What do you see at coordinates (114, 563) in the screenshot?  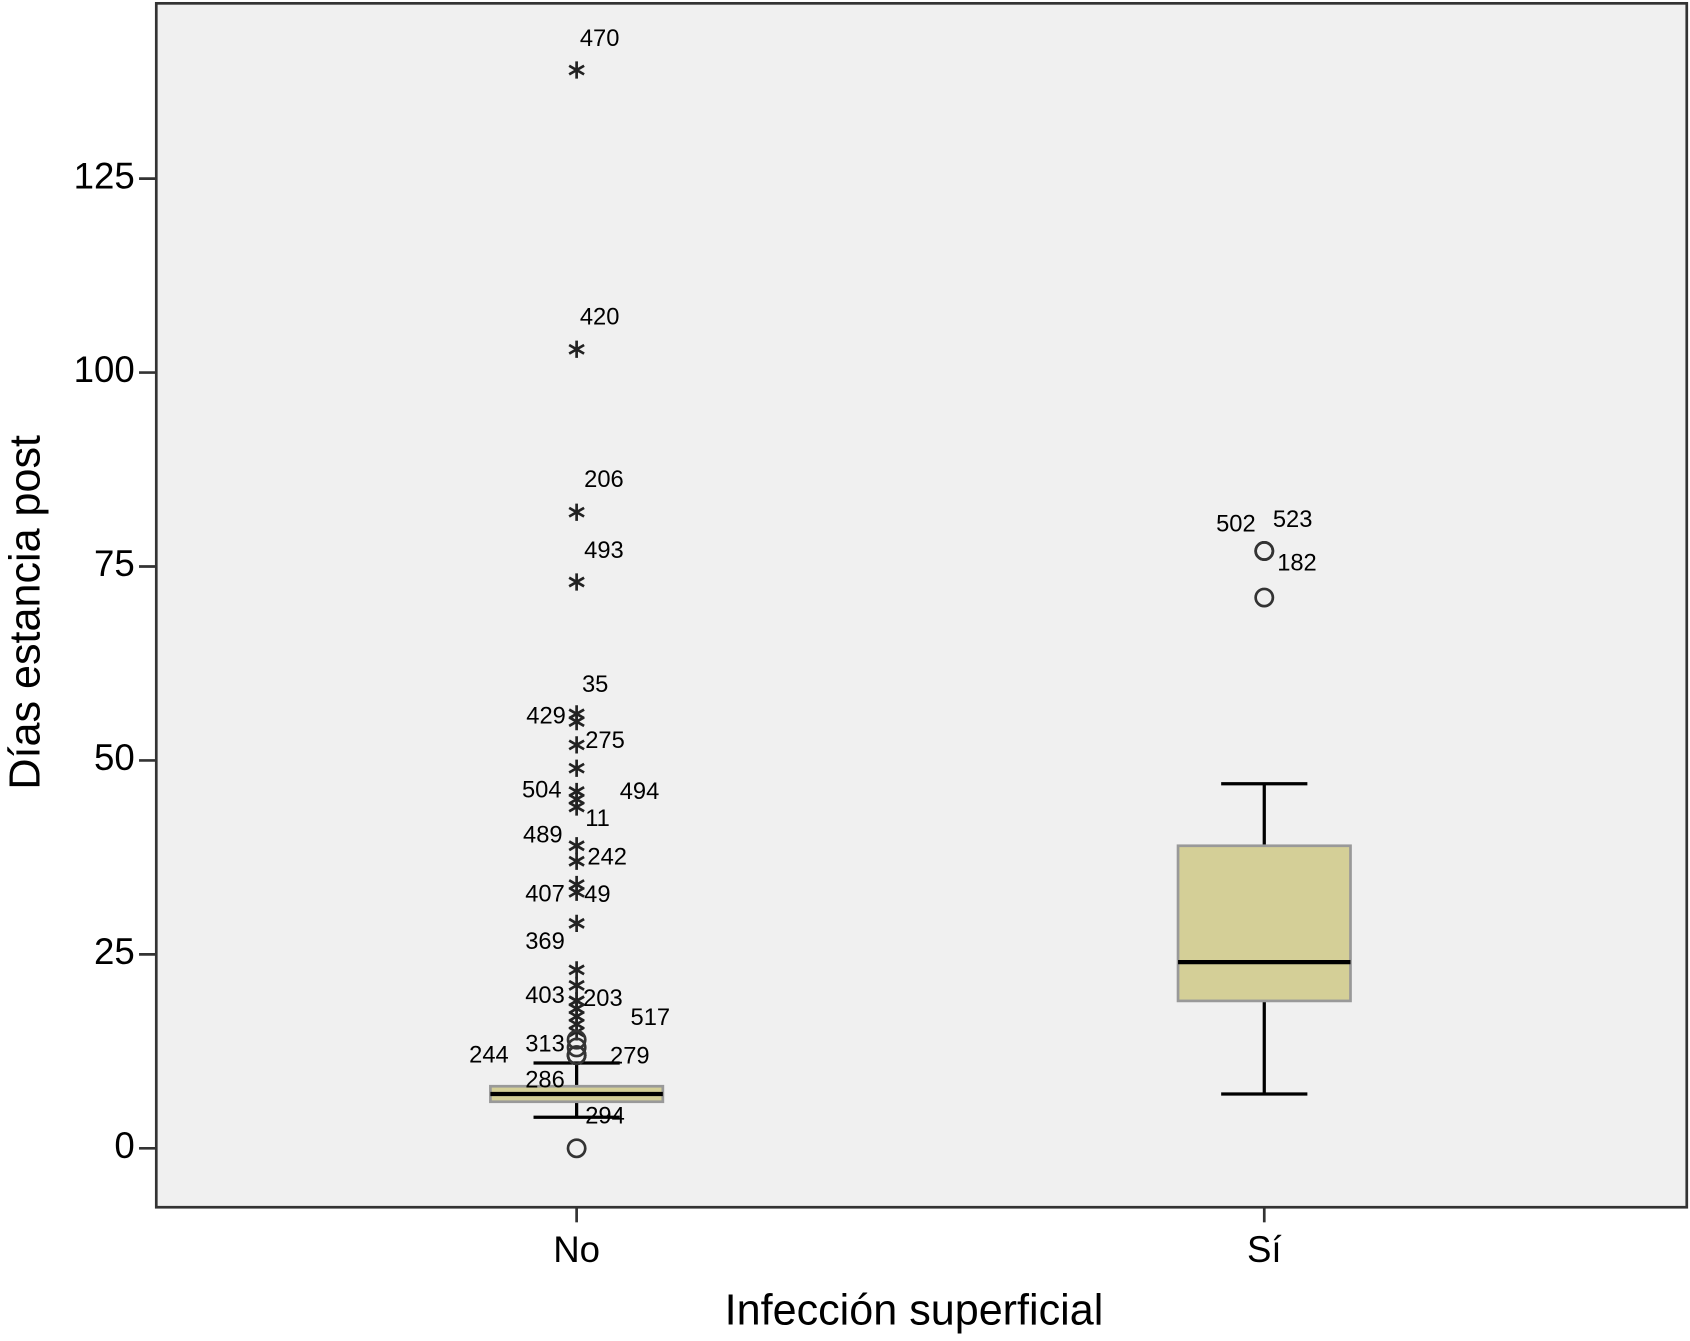 I see `y-tick-label: 75` at bounding box center [114, 563].